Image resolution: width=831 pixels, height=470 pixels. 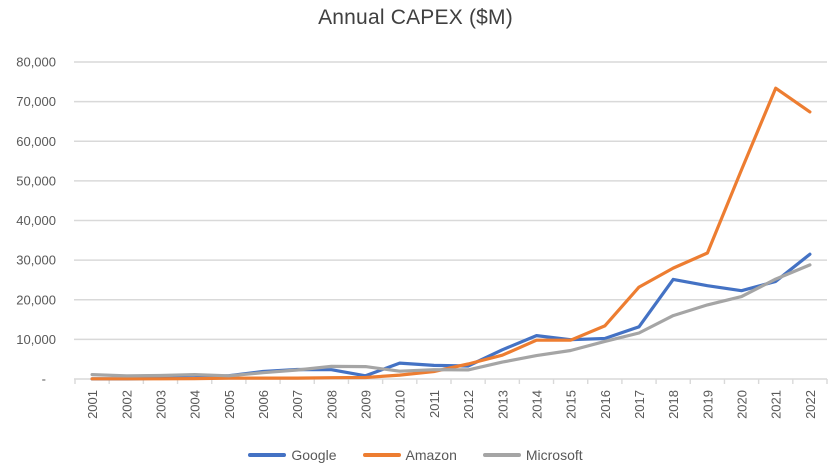 What do you see at coordinates (36, 299) in the screenshot?
I see `y-axis-tick-label: 20,000` at bounding box center [36, 299].